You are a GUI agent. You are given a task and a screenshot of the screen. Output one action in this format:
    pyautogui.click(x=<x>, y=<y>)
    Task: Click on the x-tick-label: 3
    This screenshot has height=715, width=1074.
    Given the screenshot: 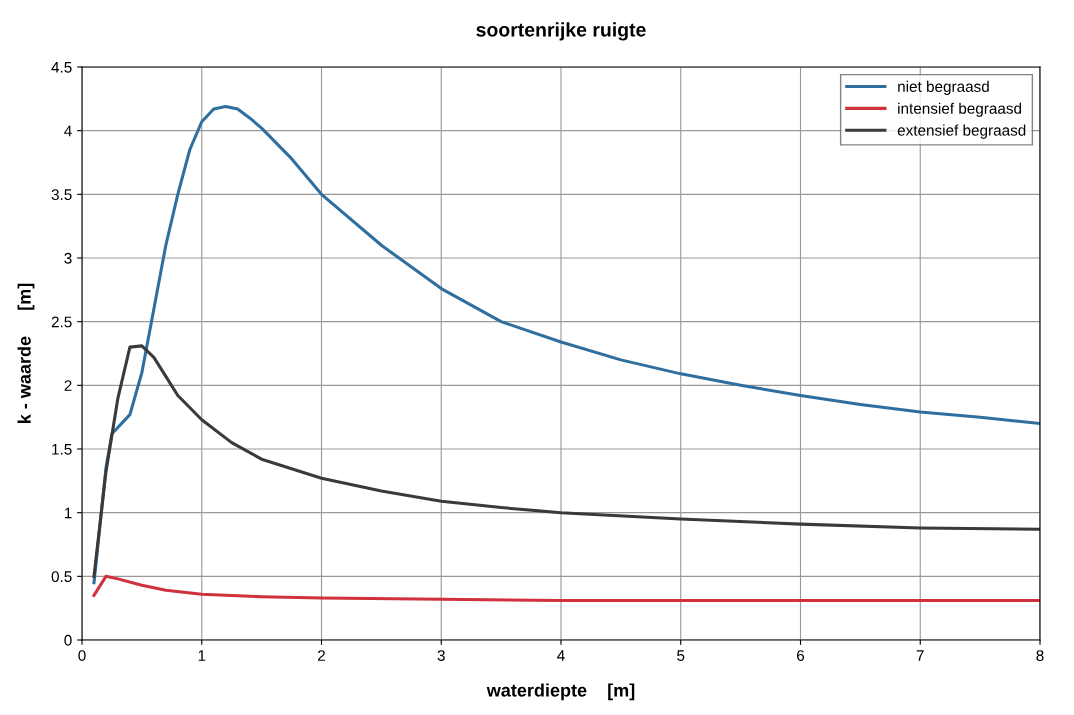 What is the action you would take?
    pyautogui.click(x=441, y=655)
    